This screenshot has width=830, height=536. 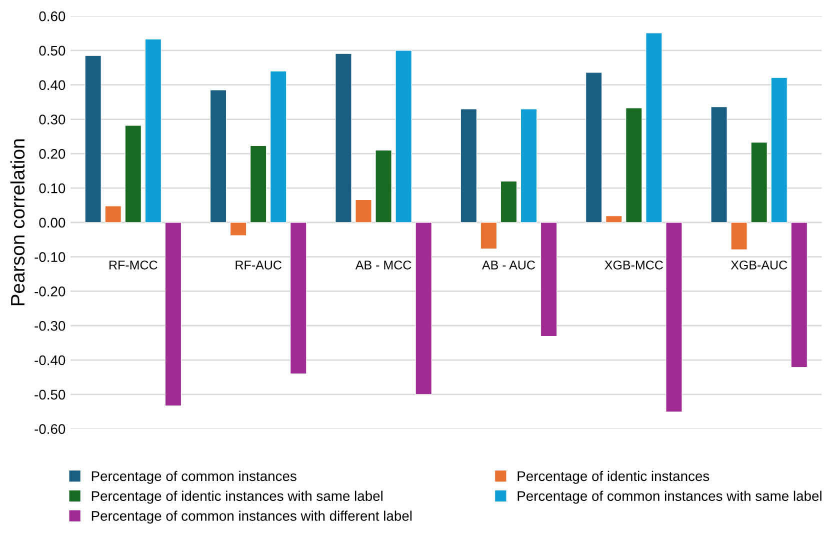 What do you see at coordinates (52, 51) in the screenshot?
I see `y-tick-label: 0.50` at bounding box center [52, 51].